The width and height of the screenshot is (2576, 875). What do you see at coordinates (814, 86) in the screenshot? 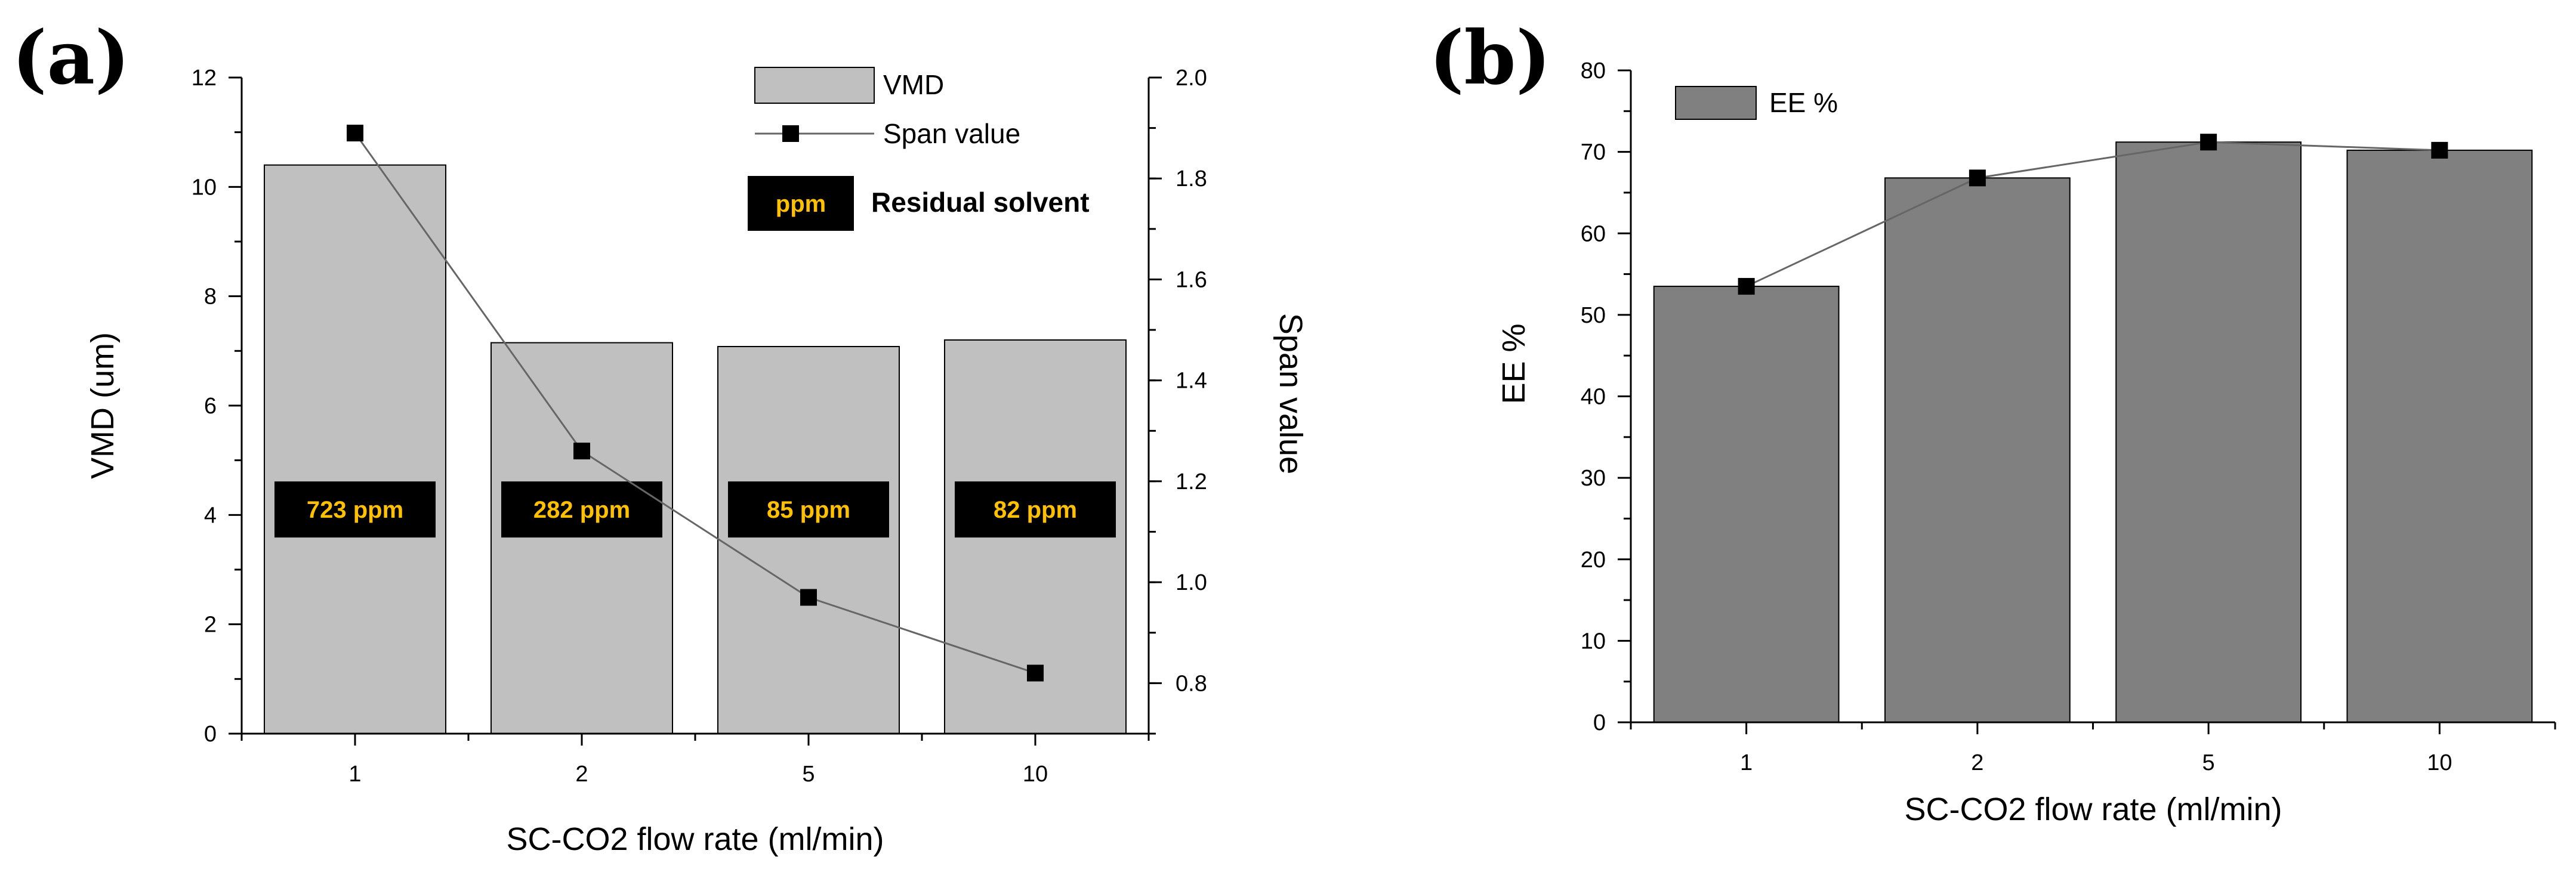
I see `a-legend-vmd-swatch` at bounding box center [814, 86].